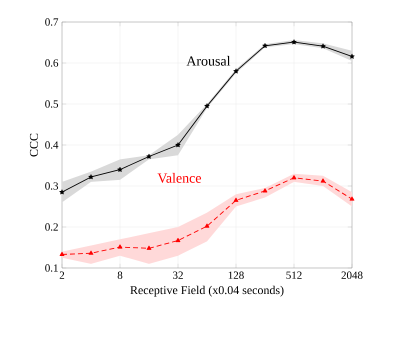  I want to click on x-tick-label: 8, so click(120, 275).